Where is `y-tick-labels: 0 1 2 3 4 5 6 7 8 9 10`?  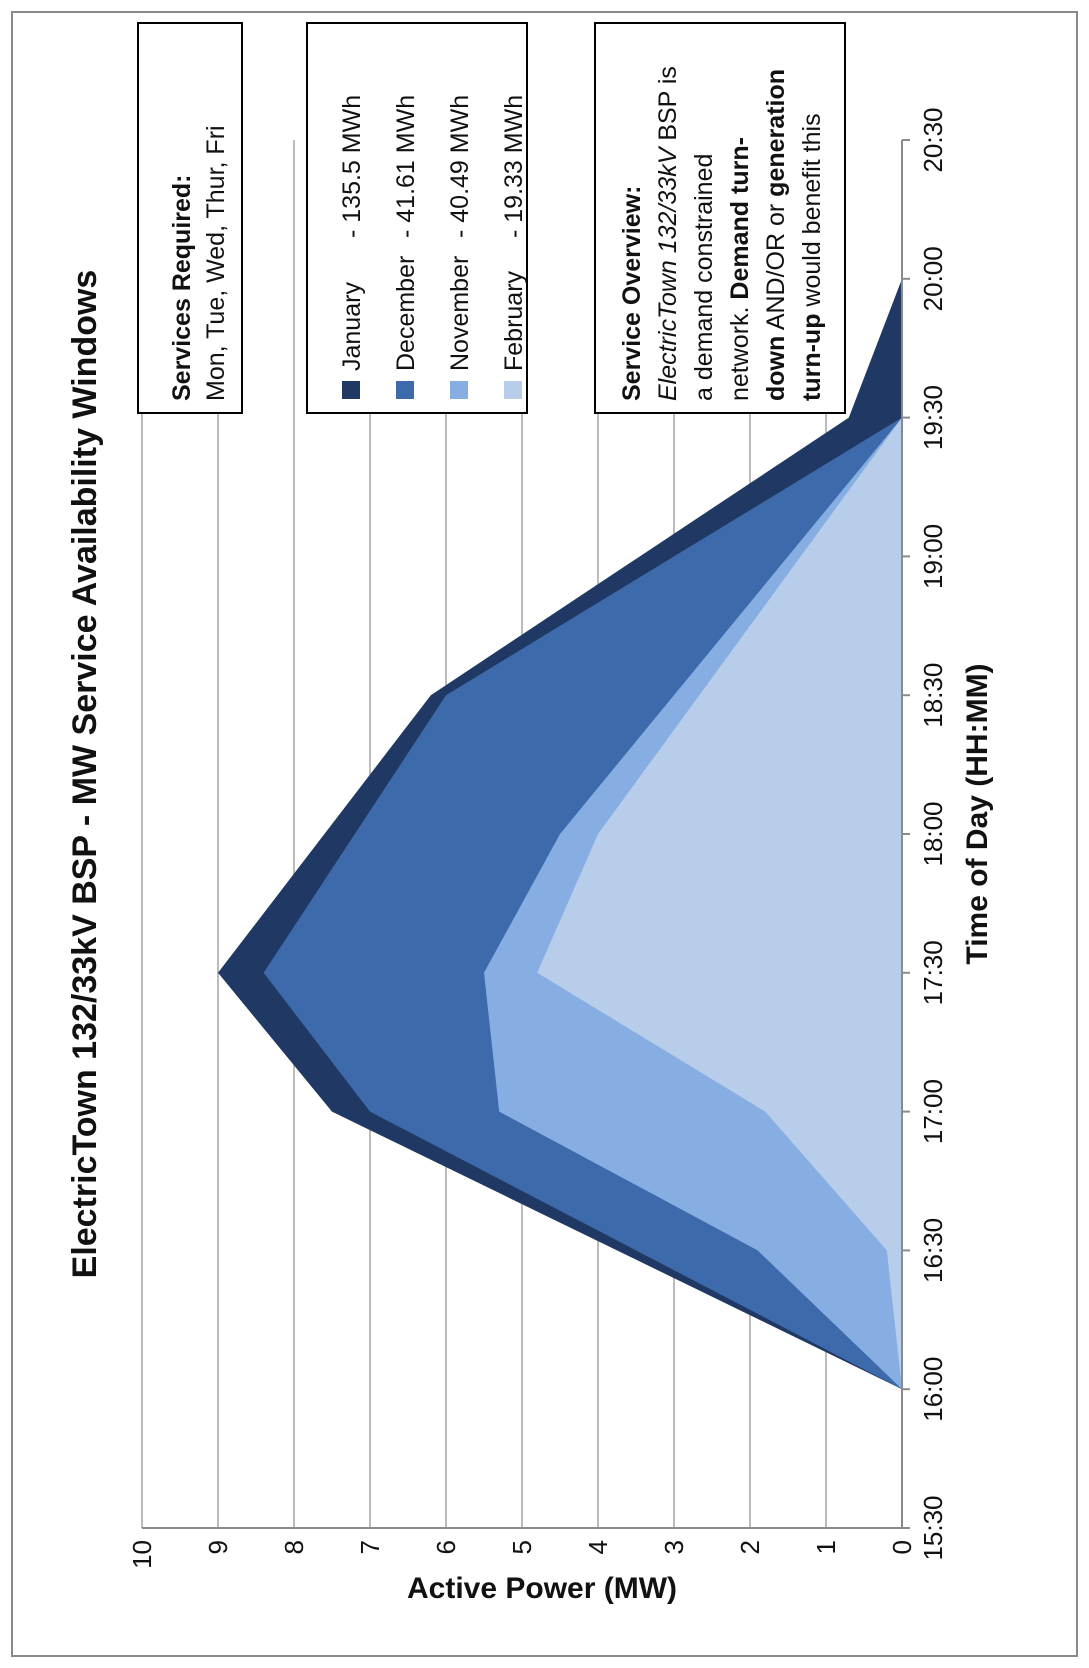
y-tick-labels: 0 1 2 3 4 5 6 7 8 9 10 is located at coordinates (522, 1554).